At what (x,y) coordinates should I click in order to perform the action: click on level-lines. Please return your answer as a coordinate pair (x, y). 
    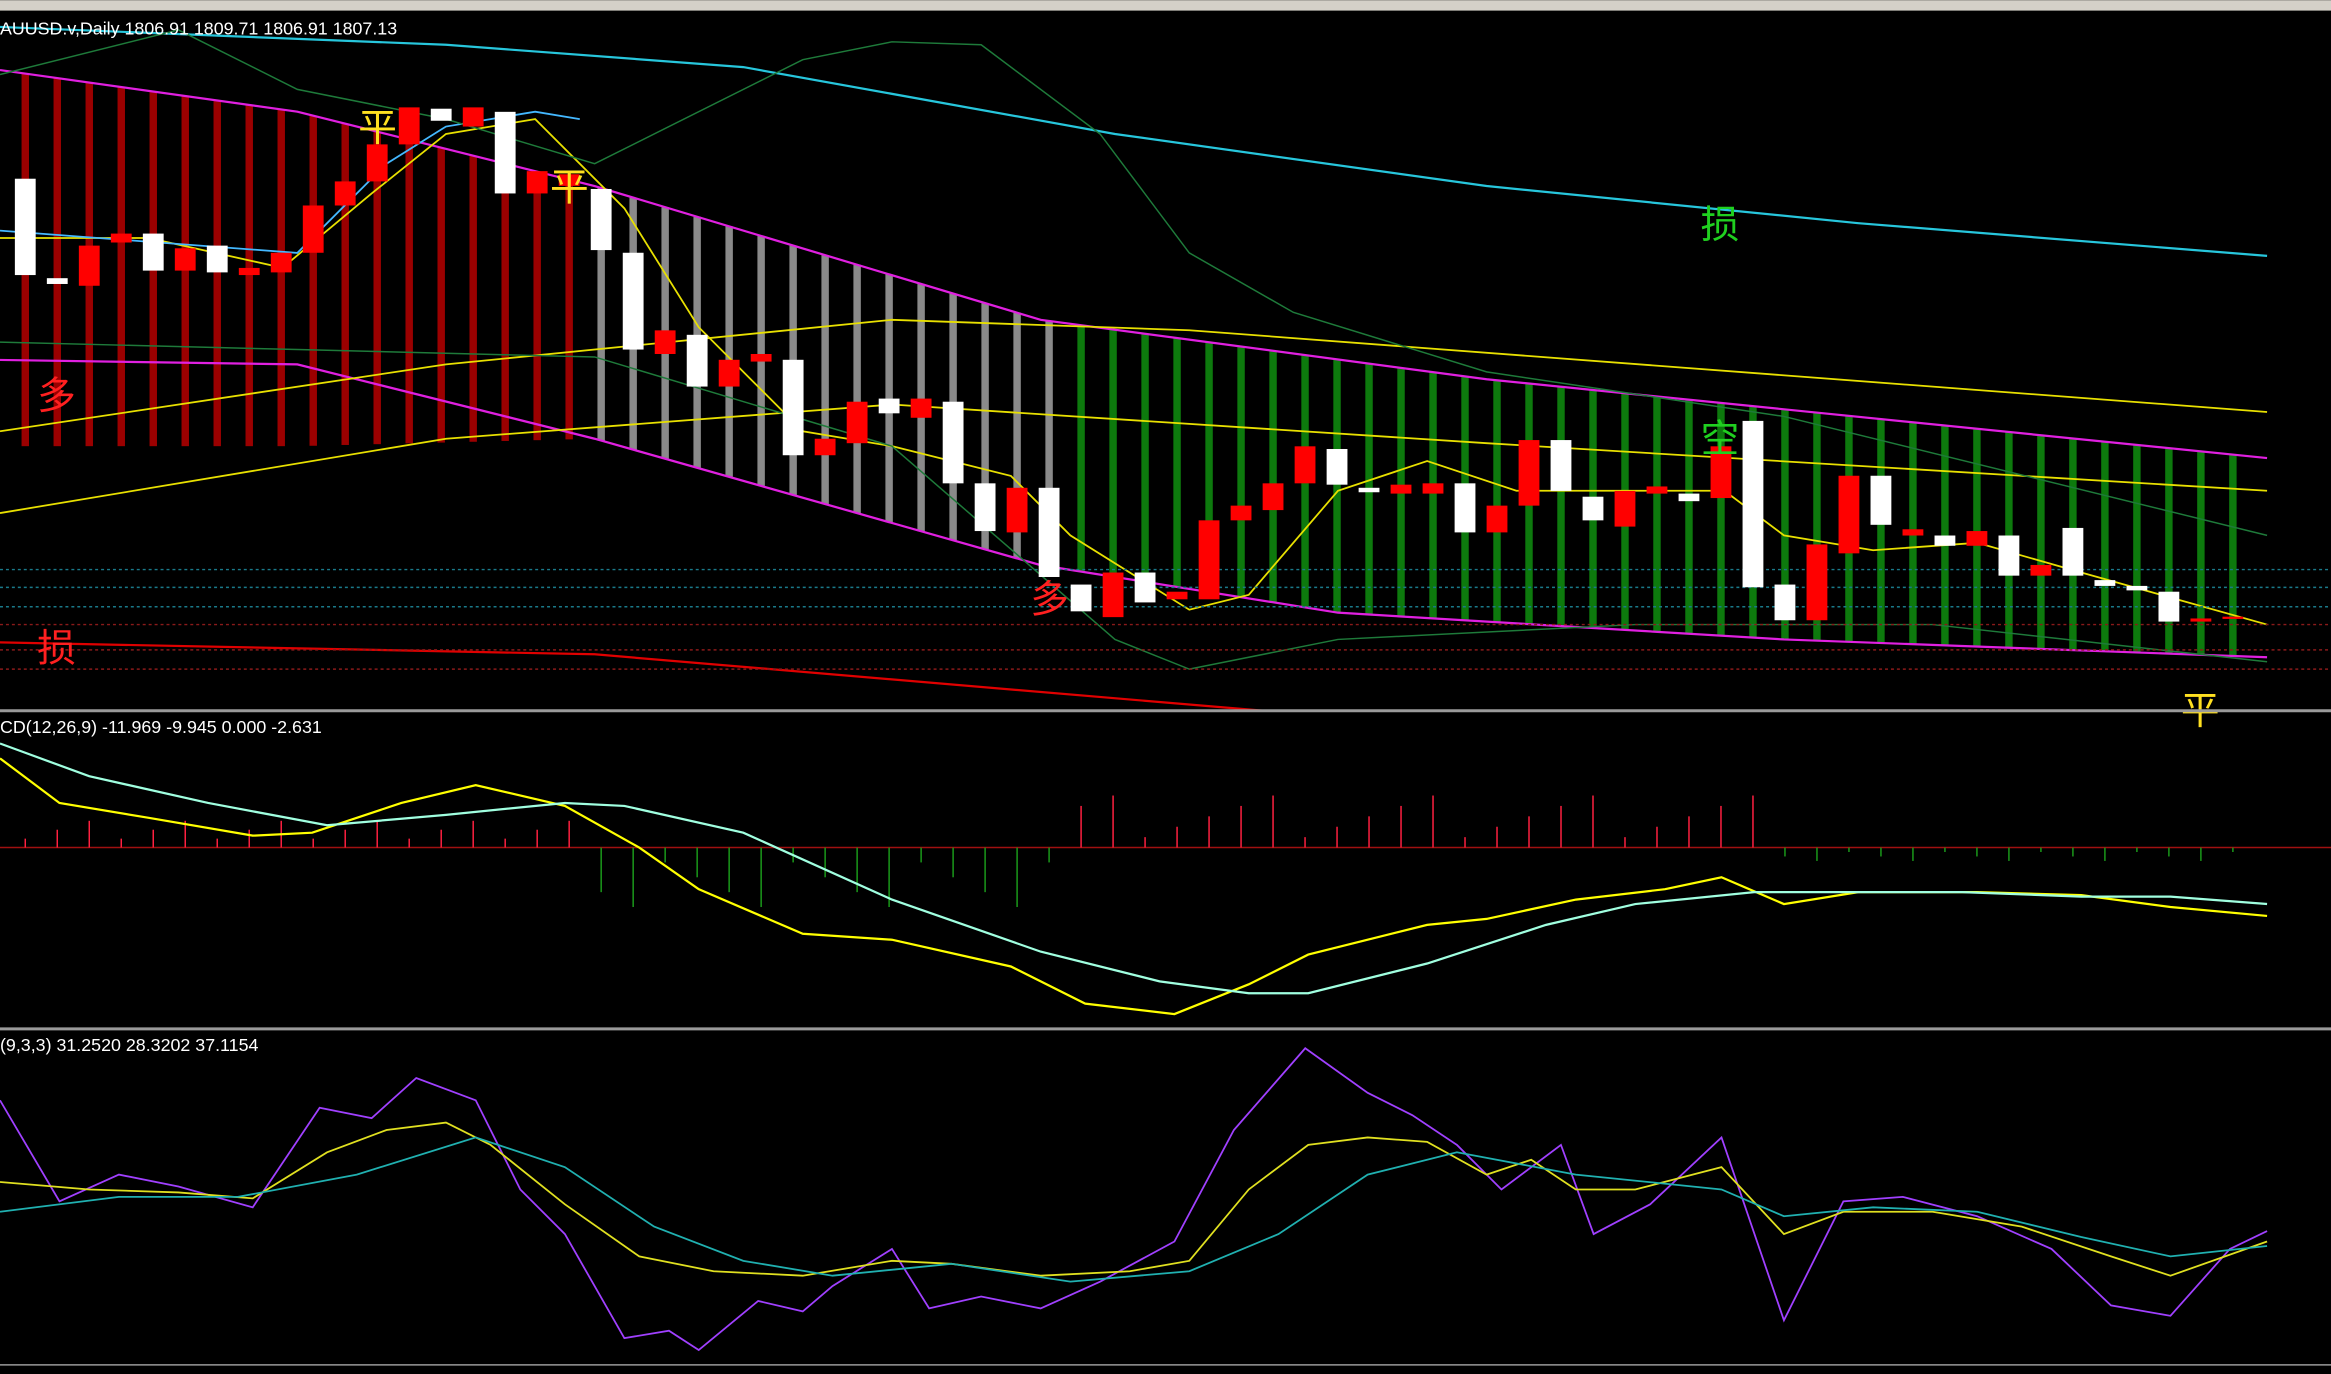
    Looking at the image, I should click on (1165, 619).